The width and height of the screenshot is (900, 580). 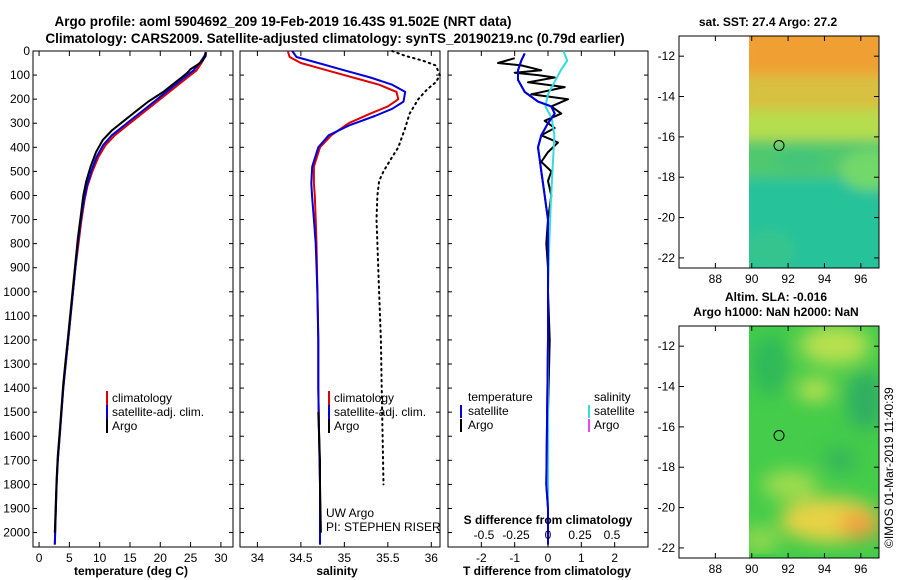 What do you see at coordinates (500, 397) in the screenshot?
I see `legend-title-temperature: temperature` at bounding box center [500, 397].